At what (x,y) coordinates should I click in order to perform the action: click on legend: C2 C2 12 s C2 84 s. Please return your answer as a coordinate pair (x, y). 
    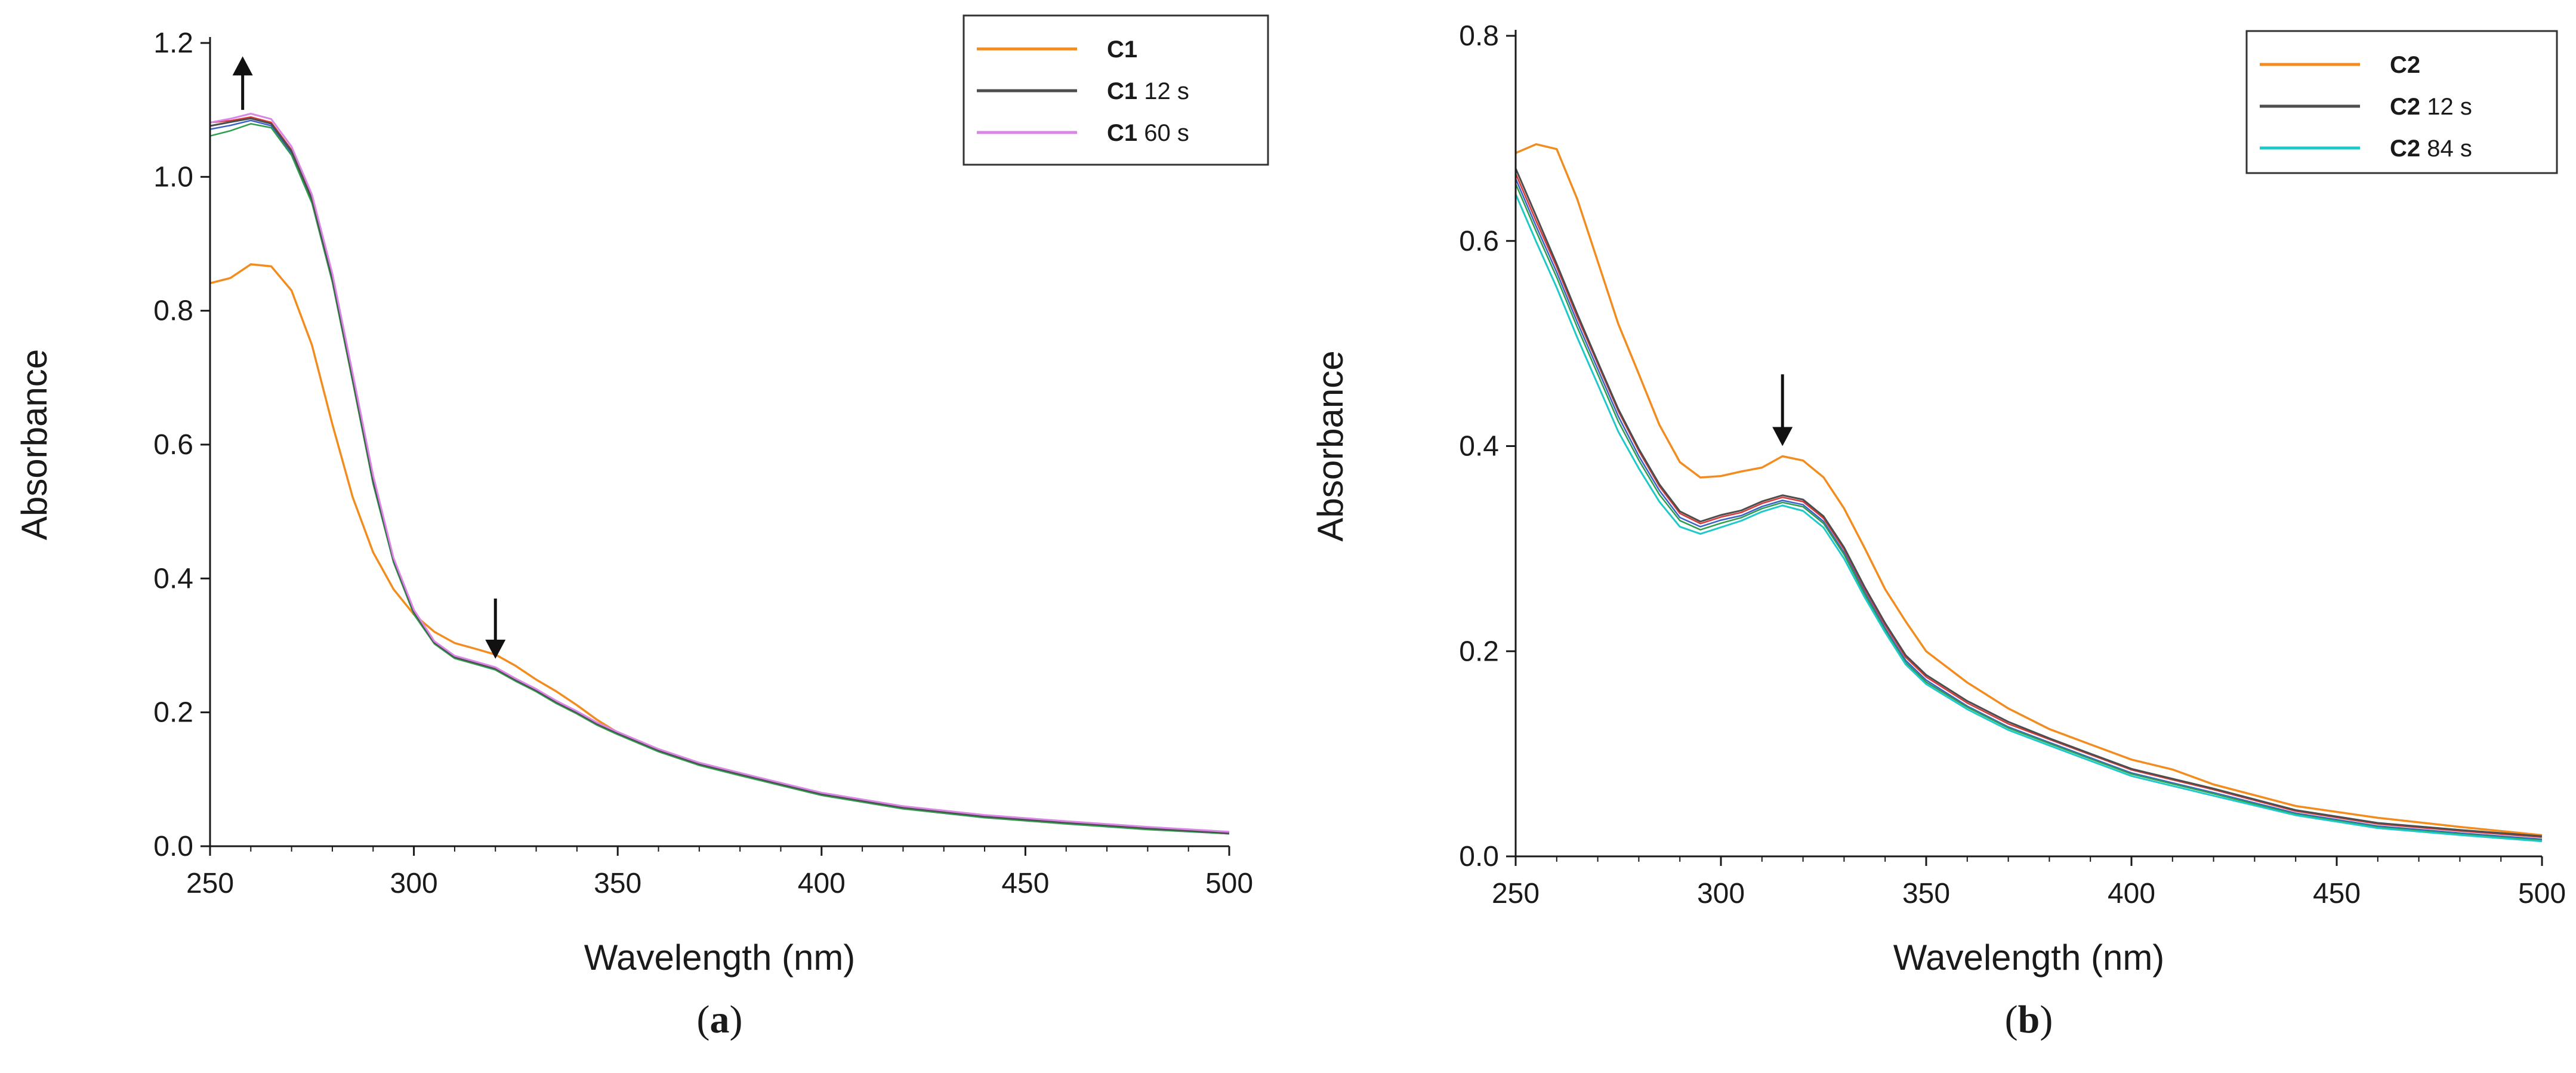
    Looking at the image, I should click on (2401, 102).